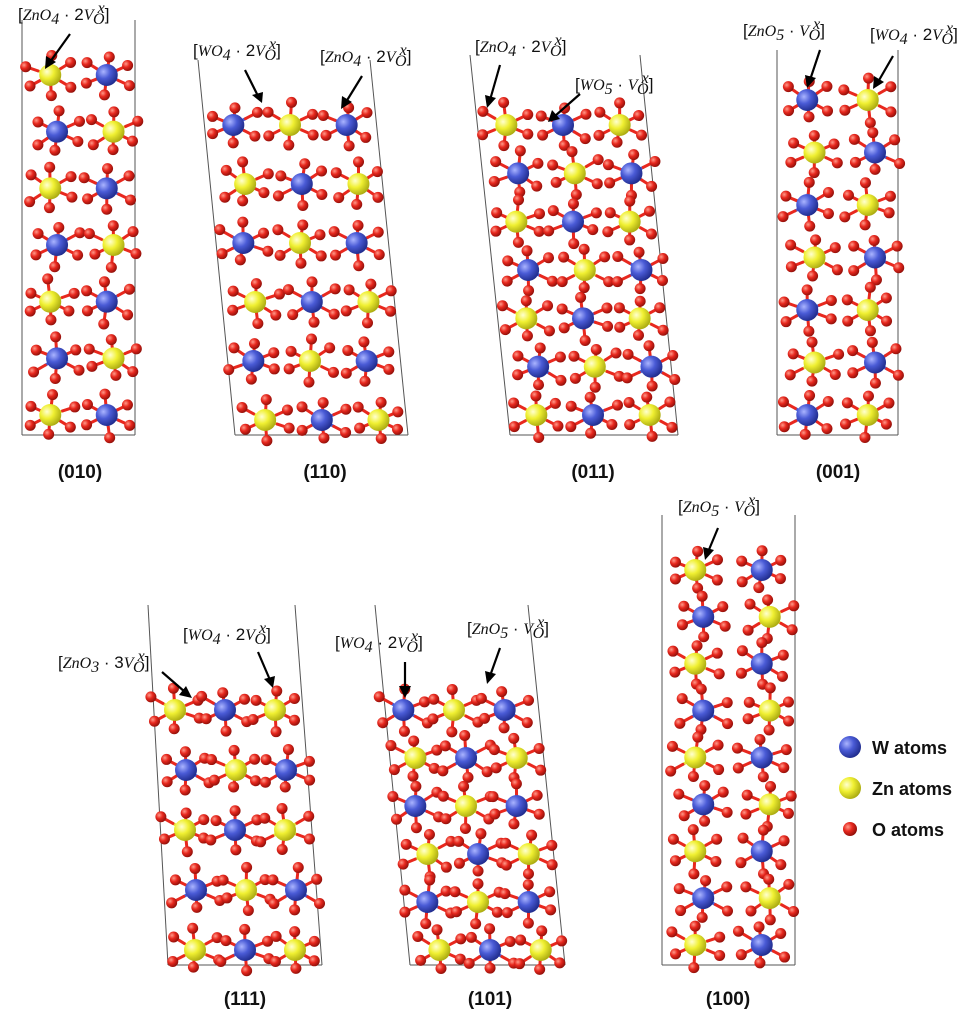 The image size is (980, 1019). Describe the element at coordinates (912, 789) in the screenshot. I see `legend-zn-label: Zn atoms` at that location.